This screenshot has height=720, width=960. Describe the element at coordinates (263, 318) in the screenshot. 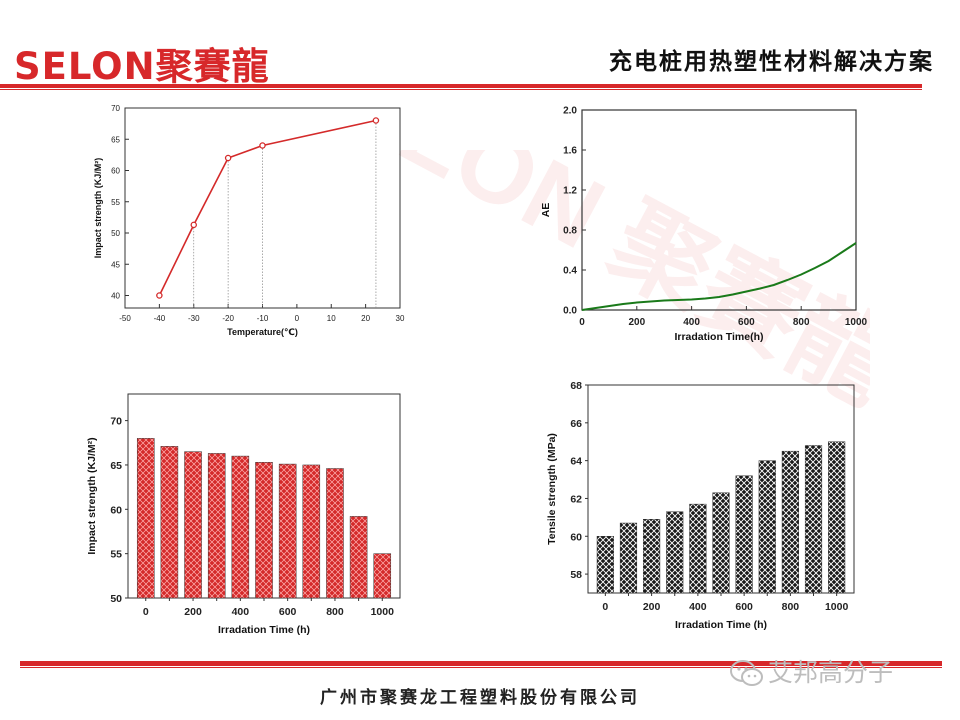

I see `x-tick-label: -10` at that location.